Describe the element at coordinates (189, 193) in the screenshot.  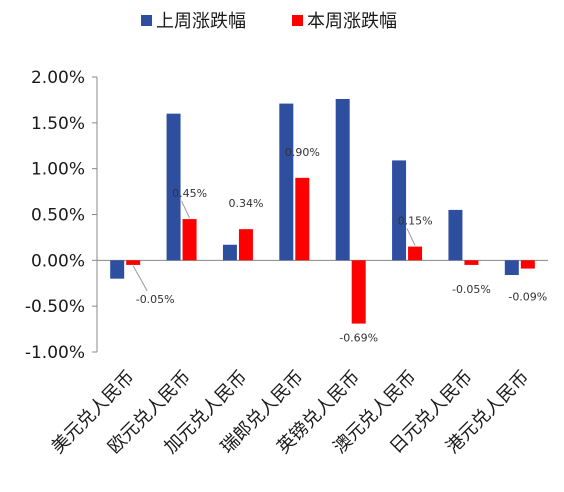
I see `data-label: 0.45%` at that location.